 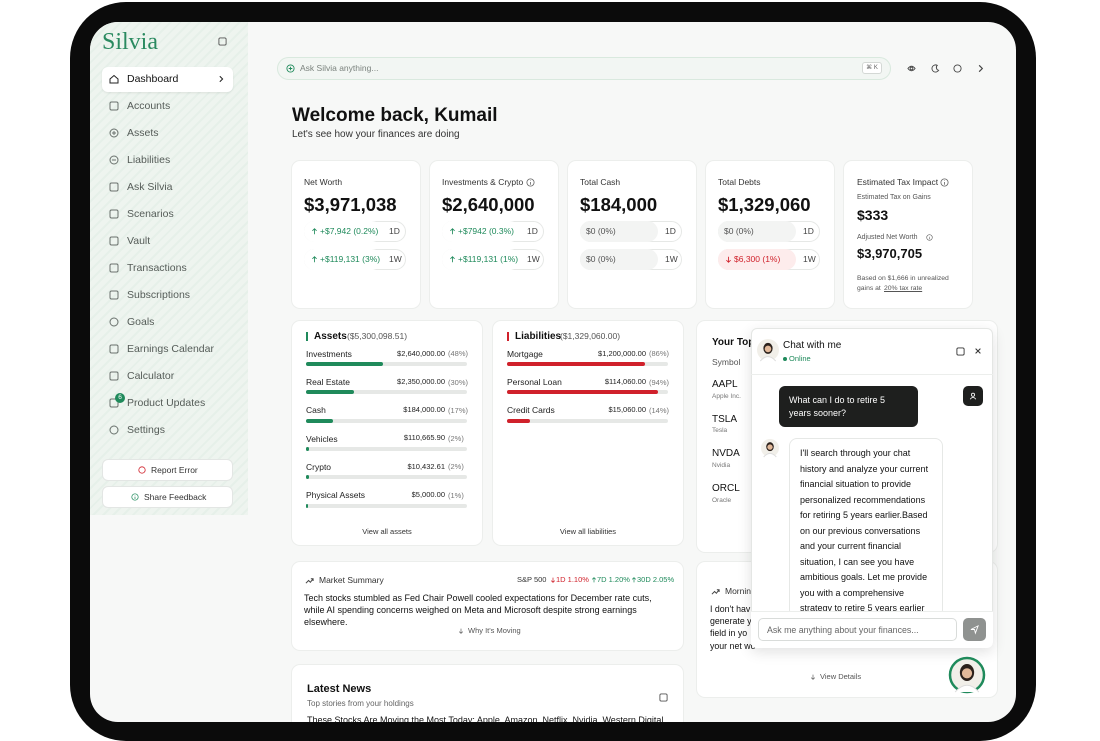 What do you see at coordinates (150, 213) in the screenshot?
I see `nav-item: Scenarios` at bounding box center [150, 213].